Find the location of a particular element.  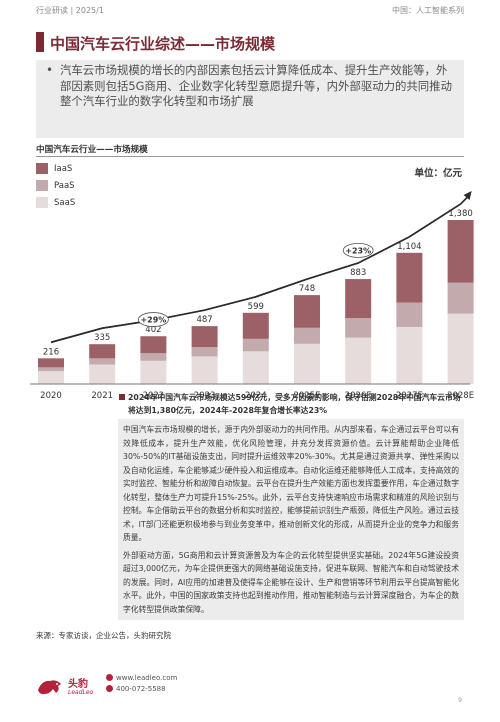

bar-saas-2023 is located at coordinates (204, 370).